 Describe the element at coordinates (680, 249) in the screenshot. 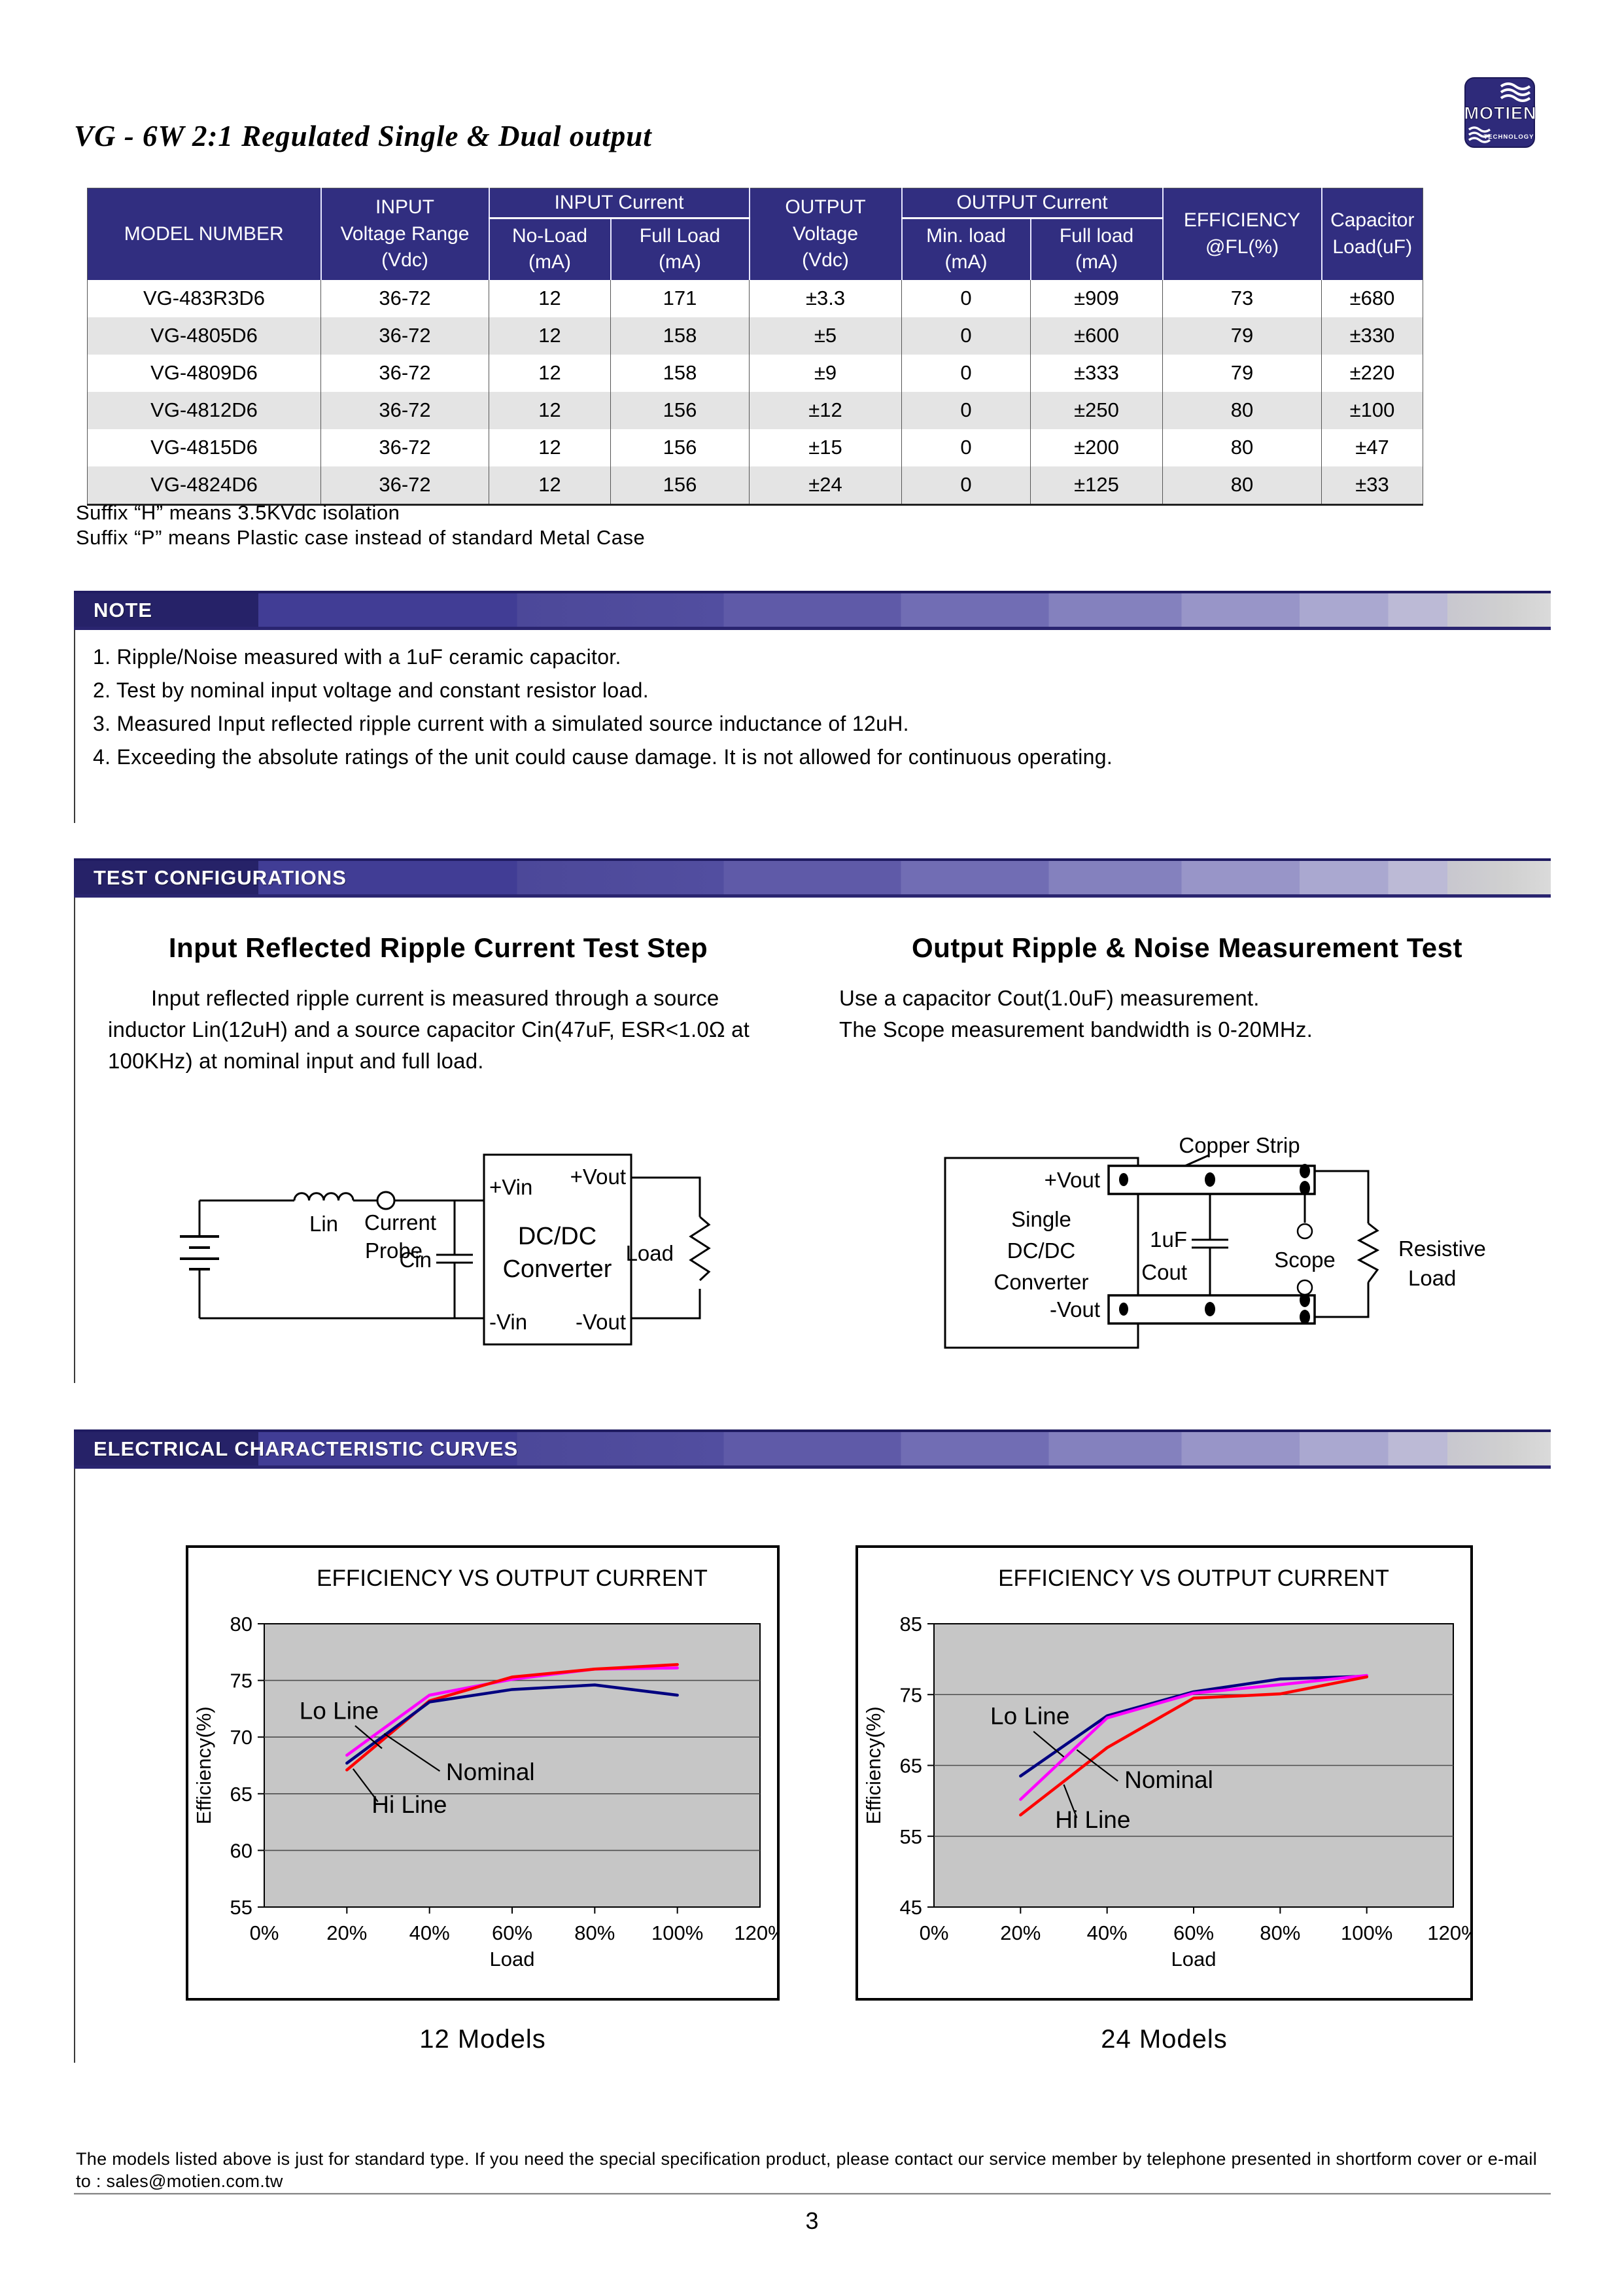

I see `col-header-full-load: Full Load (mA)` at that location.